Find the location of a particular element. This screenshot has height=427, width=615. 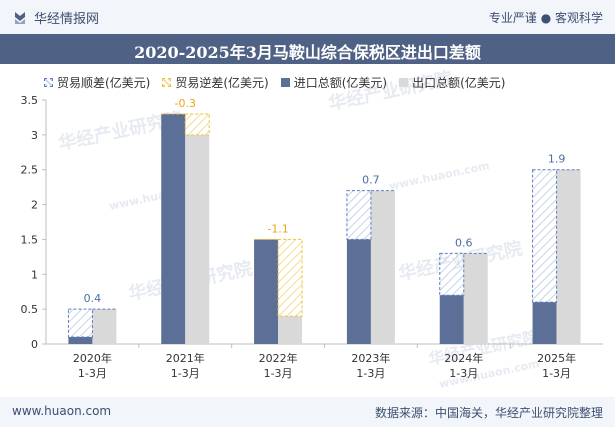

legend-swatch-deficit is located at coordinates (167, 82).